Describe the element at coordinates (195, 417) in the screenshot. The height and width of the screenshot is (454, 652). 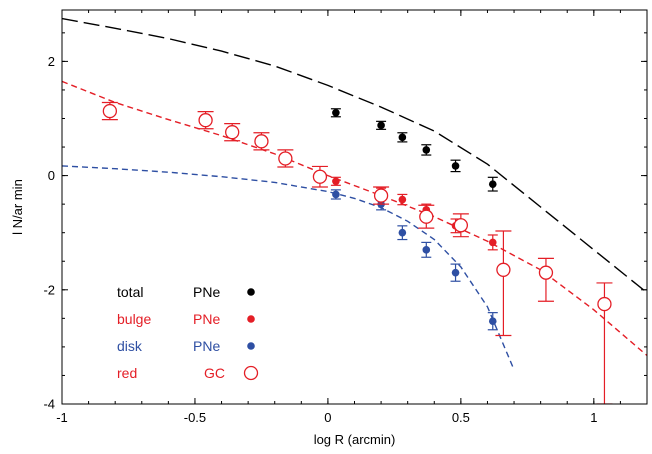
I see `x-tick-label: -0.5` at that location.